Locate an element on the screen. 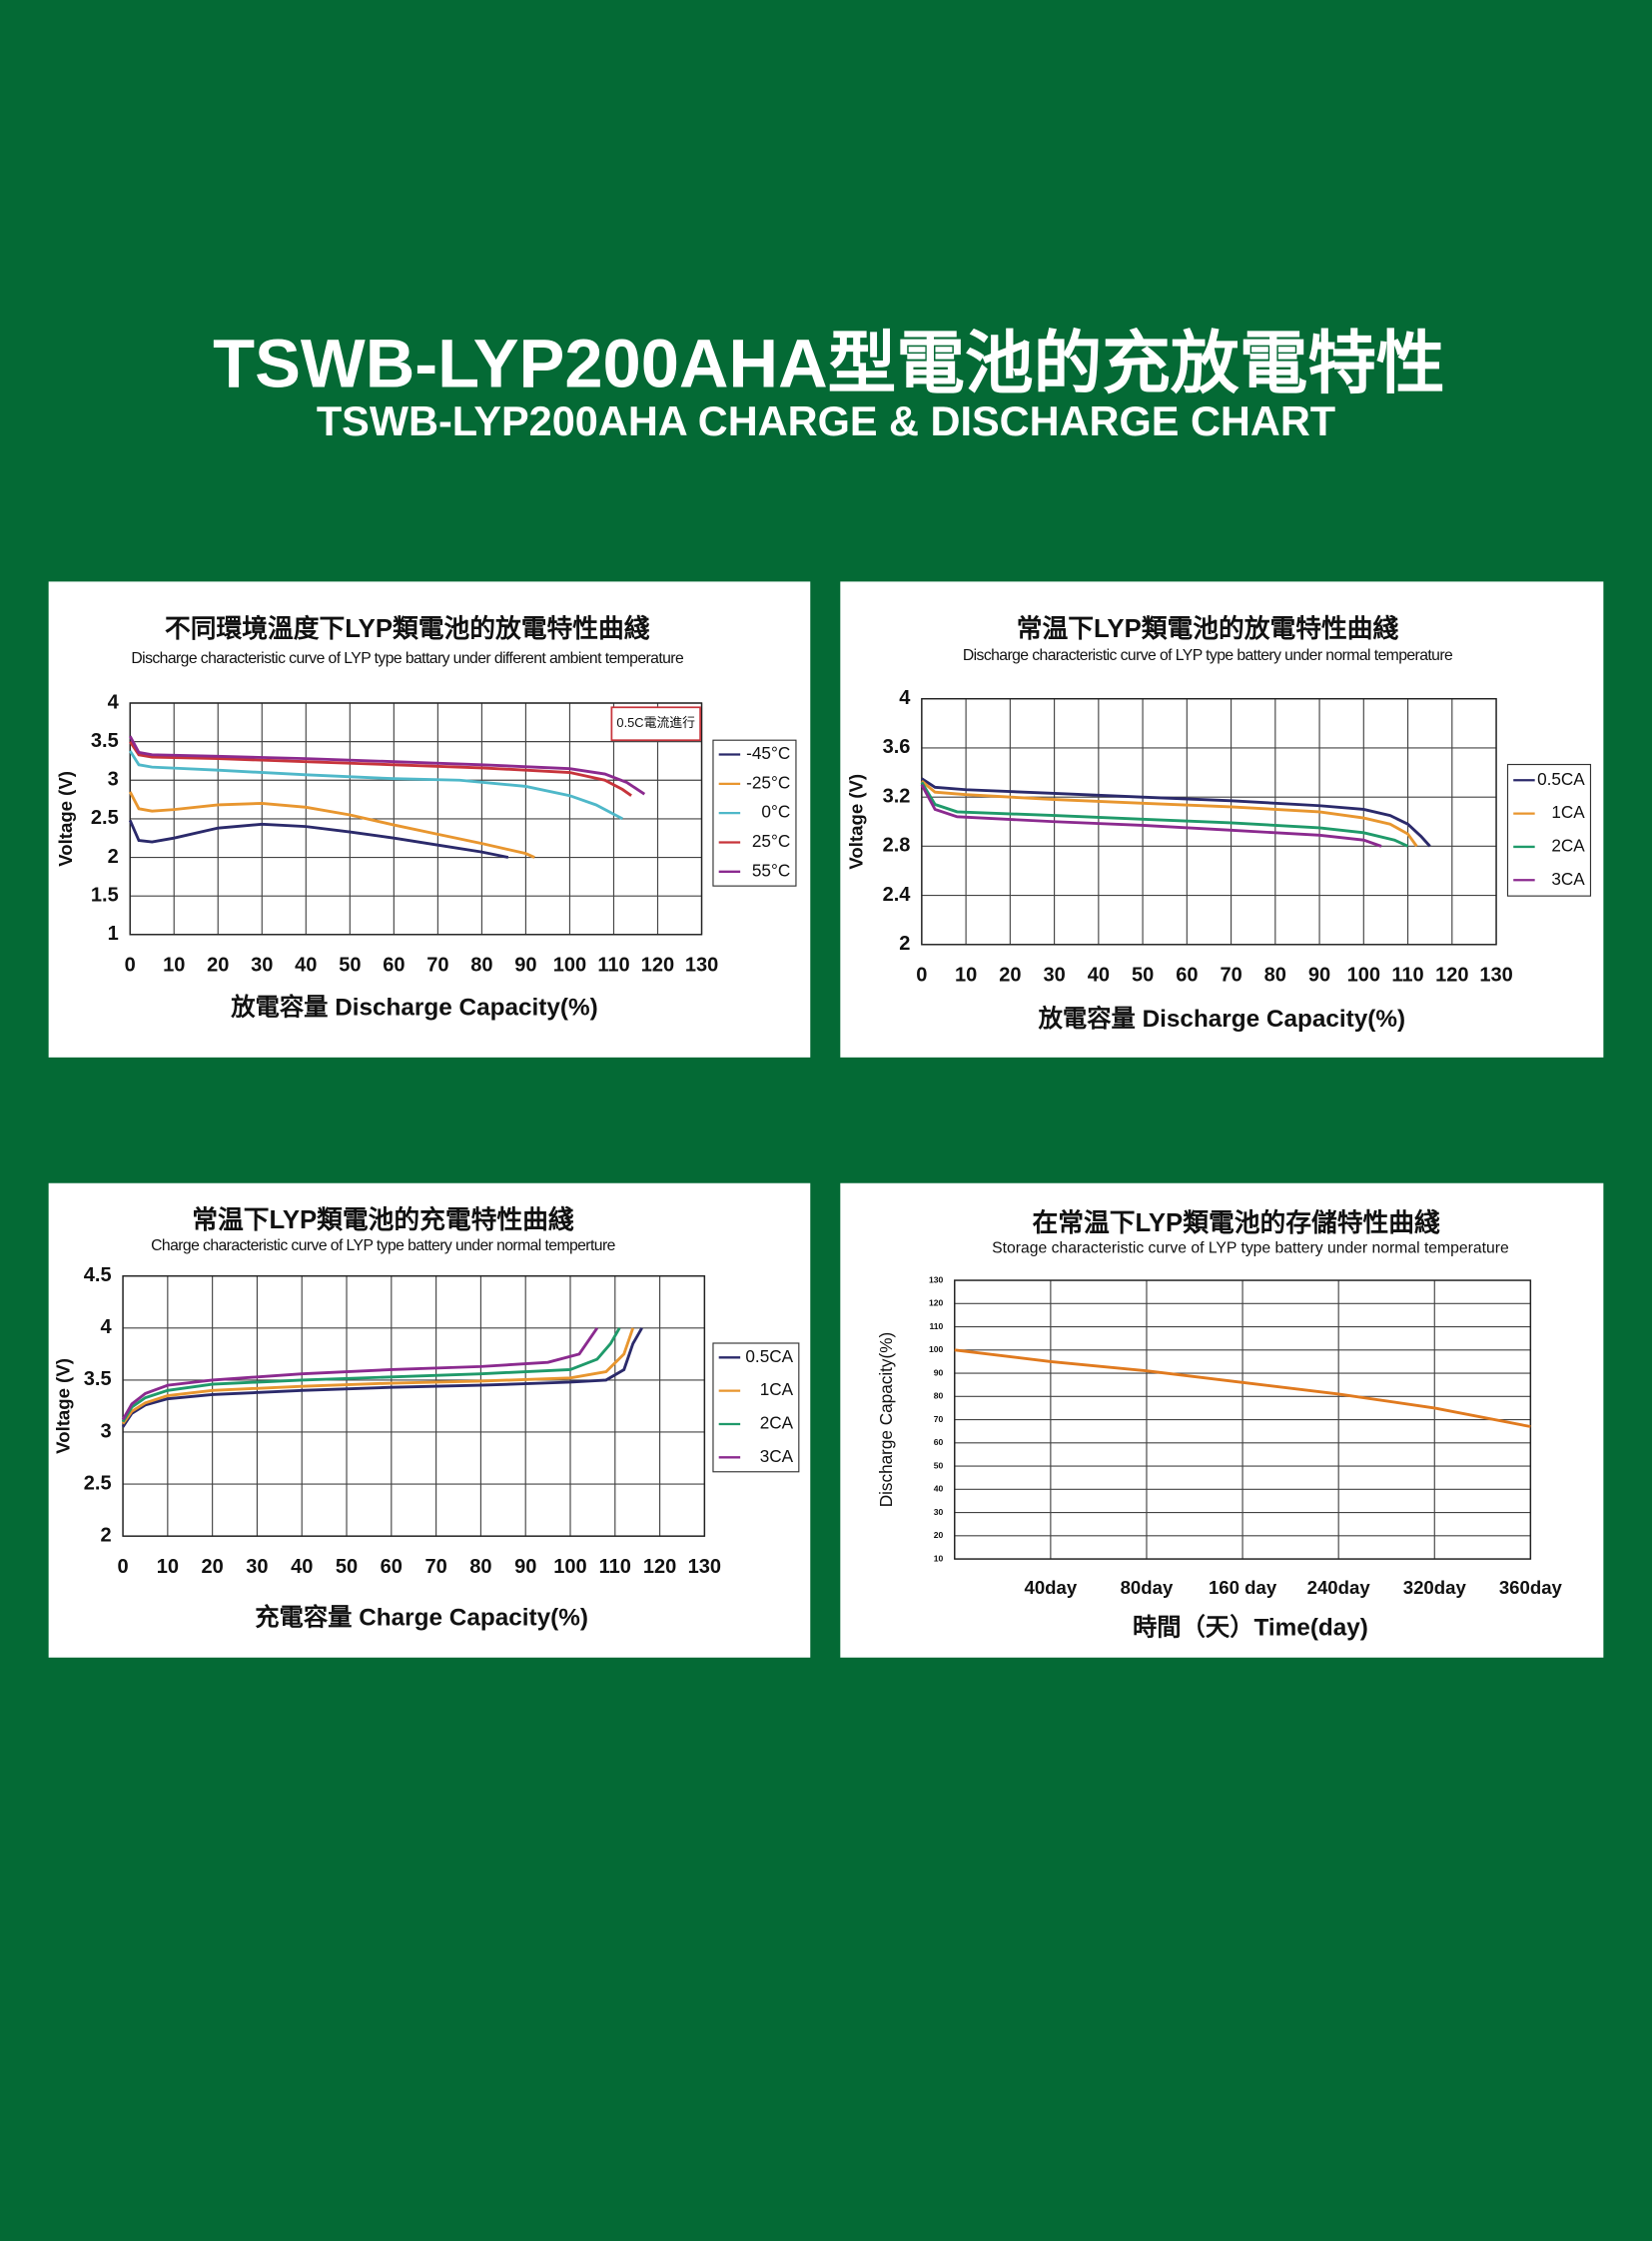 Image resolution: width=1652 pixels, height=2241 pixels. y-tick-label: 80 is located at coordinates (939, 1396).